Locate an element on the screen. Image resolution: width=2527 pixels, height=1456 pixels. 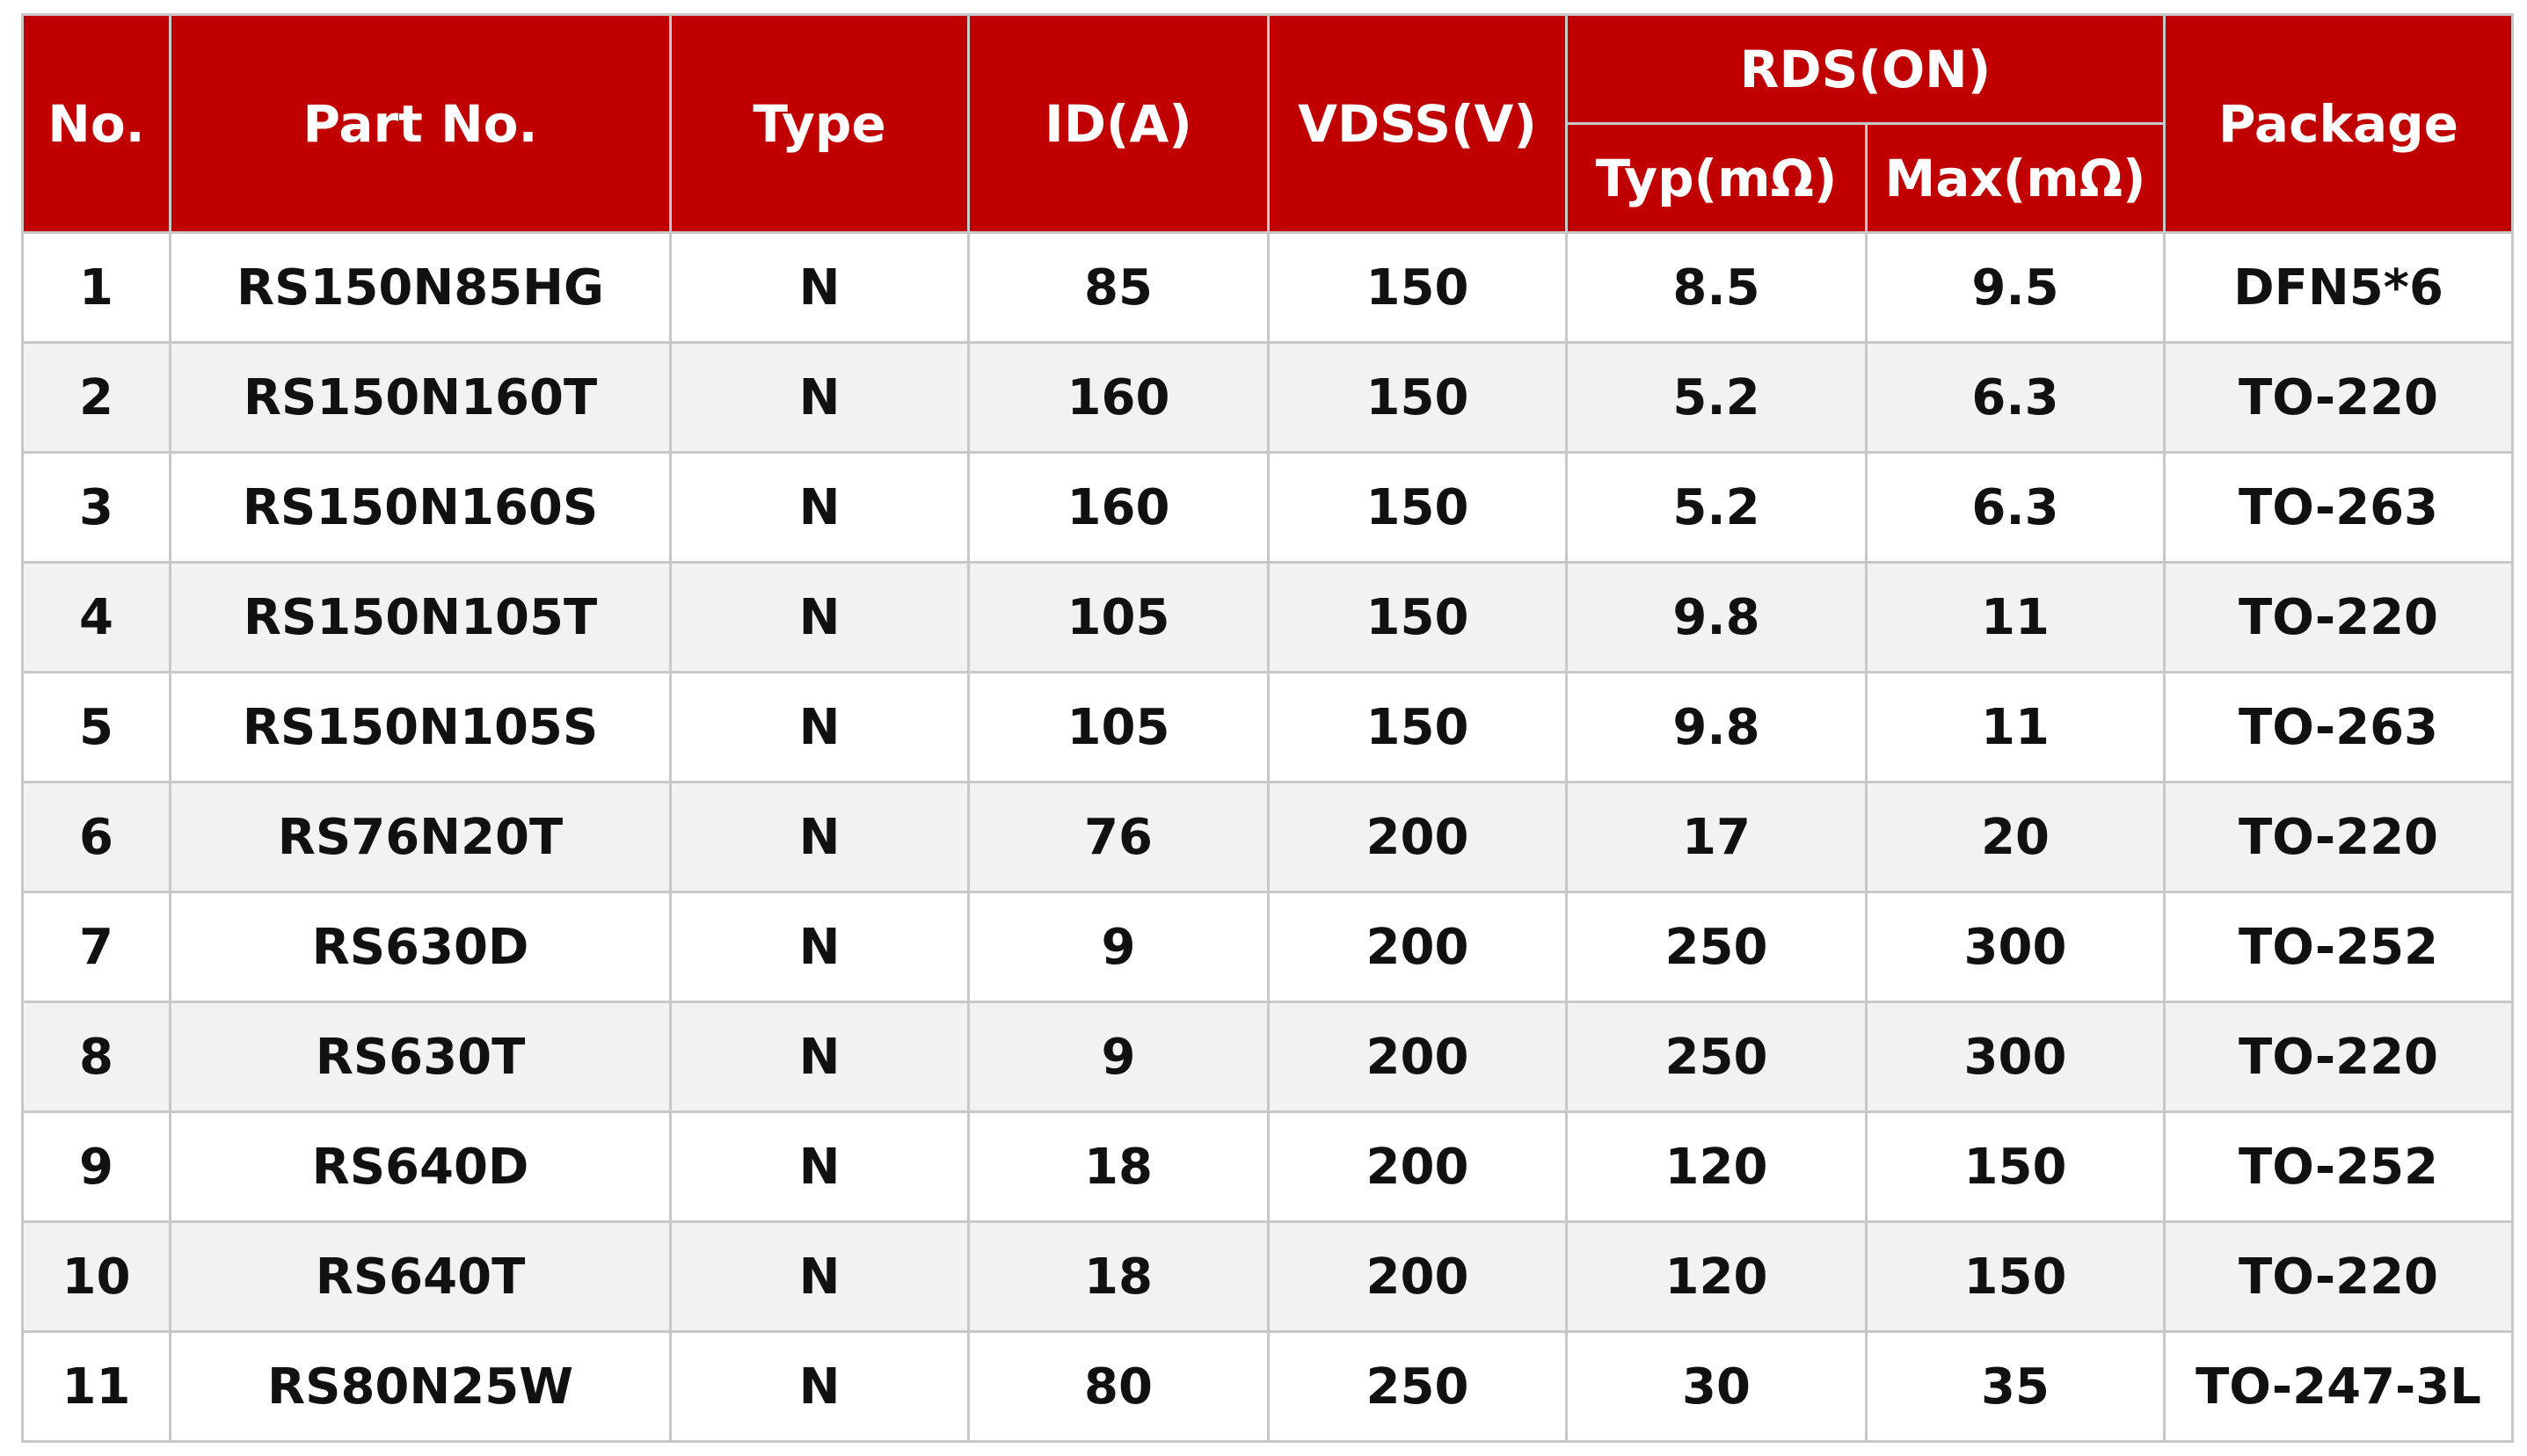
table-cell: 9.8 is located at coordinates (1716, 727).